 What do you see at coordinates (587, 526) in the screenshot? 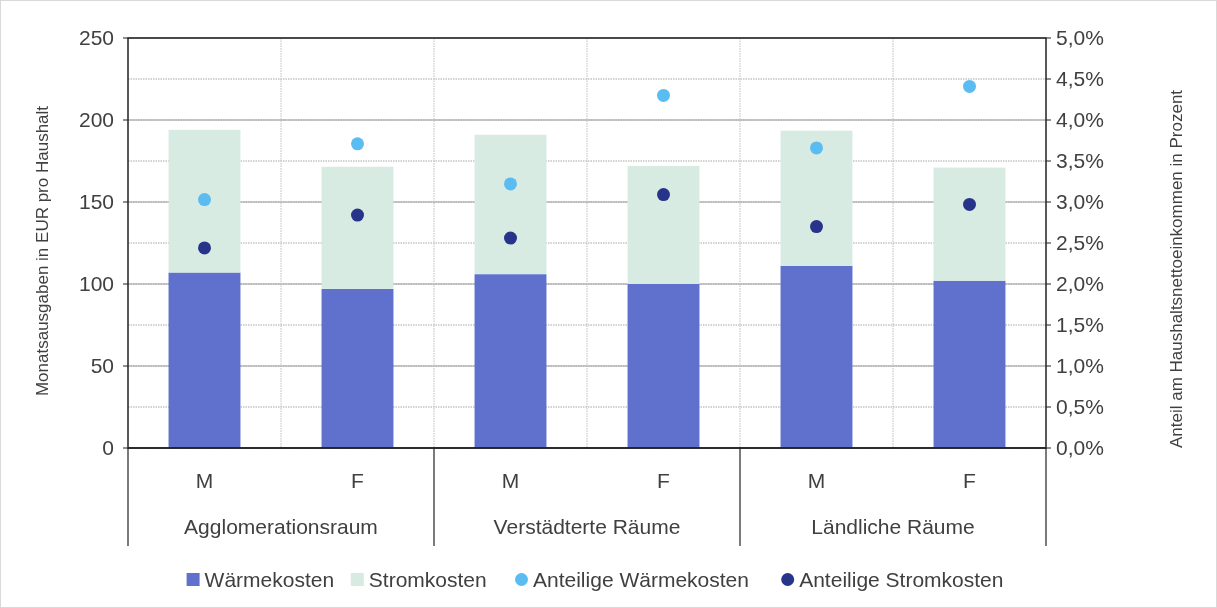
I see `text: Verstädterte Räume` at bounding box center [587, 526].